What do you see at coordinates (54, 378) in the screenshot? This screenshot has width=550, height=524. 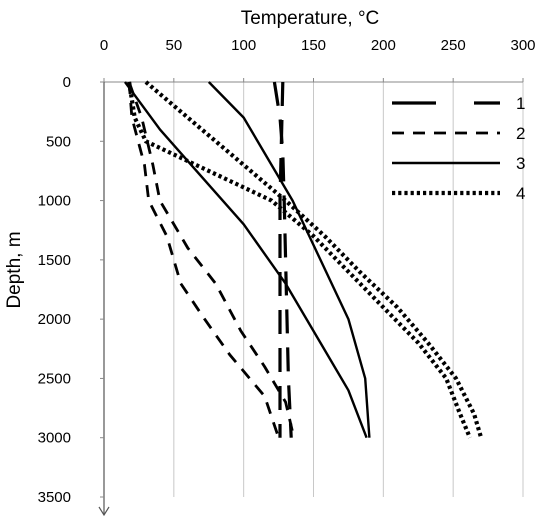 I see `y-tick-label-2500: 2500` at bounding box center [54, 378].